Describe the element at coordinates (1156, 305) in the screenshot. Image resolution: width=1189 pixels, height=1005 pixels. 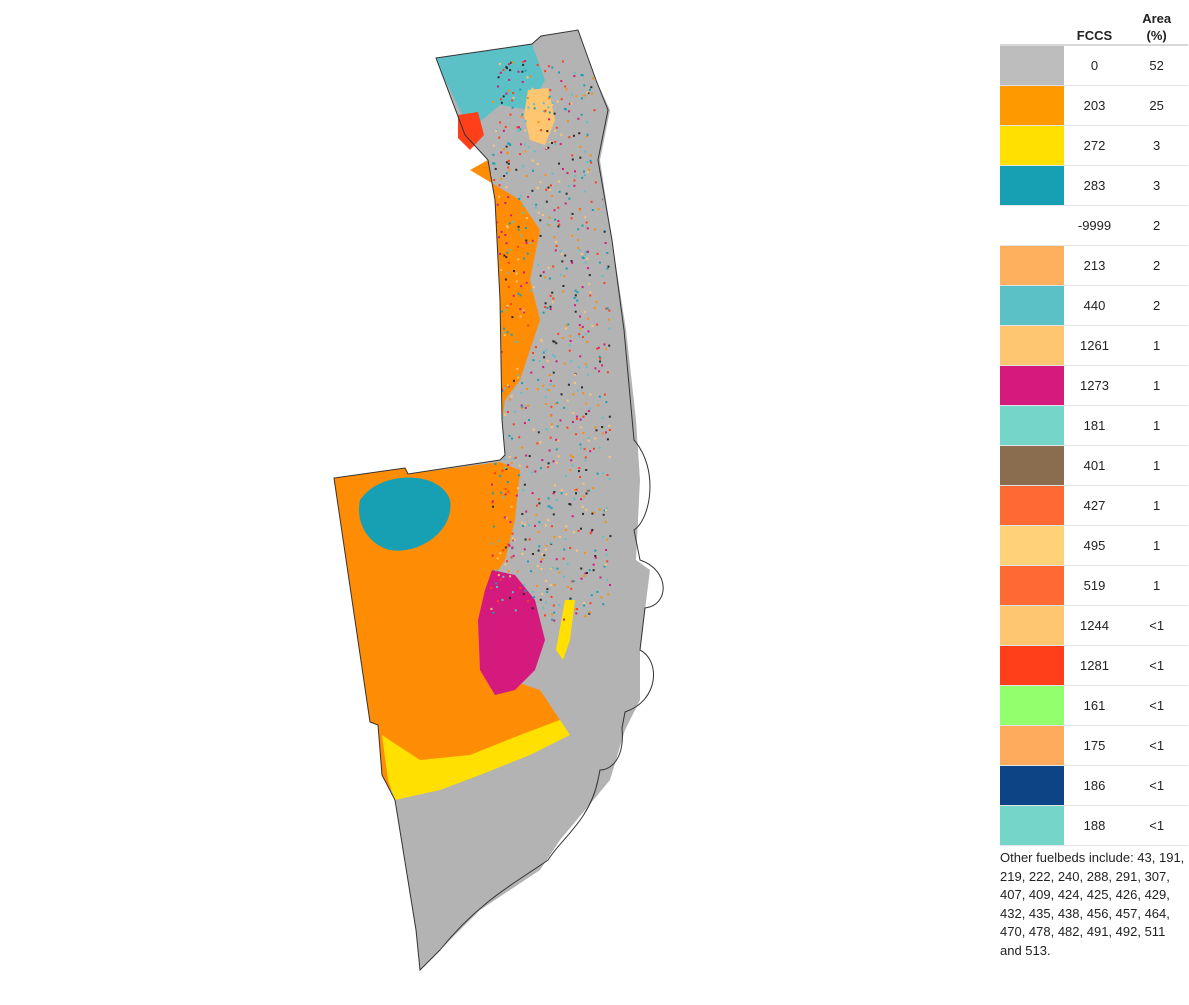
I see `legend-area-value: 2` at that location.